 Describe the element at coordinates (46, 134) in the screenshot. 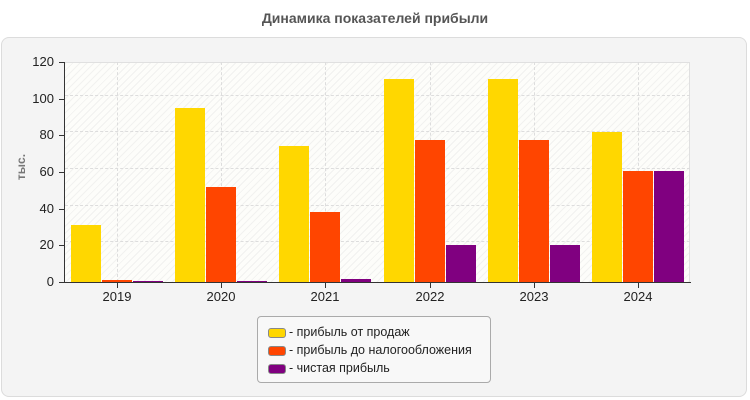

I see `y-tick-label: 80` at that location.